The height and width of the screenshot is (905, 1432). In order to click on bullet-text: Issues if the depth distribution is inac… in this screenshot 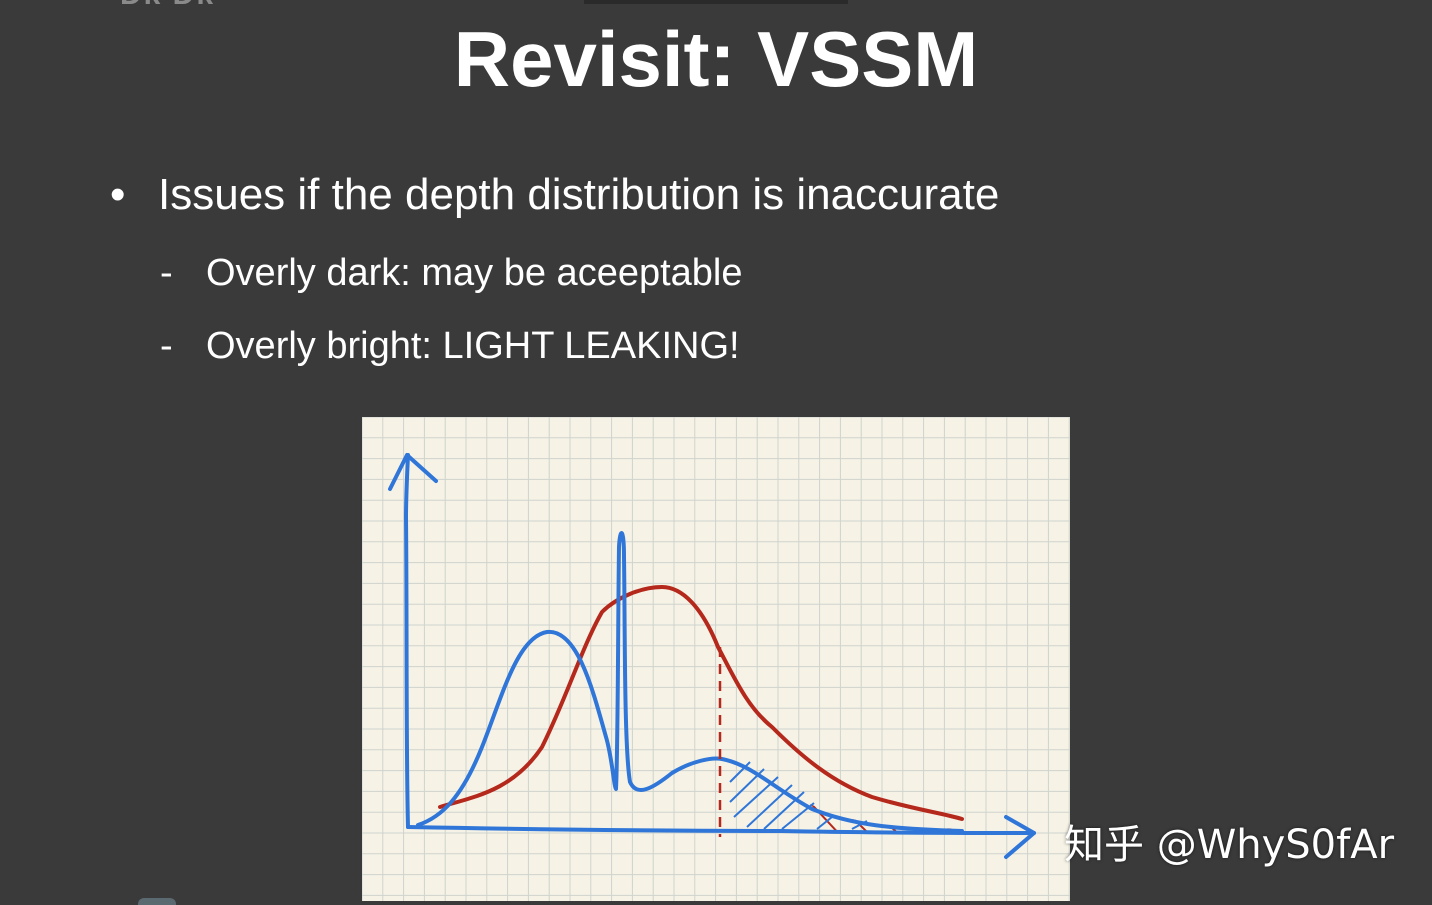, I will do `click(579, 194)`.